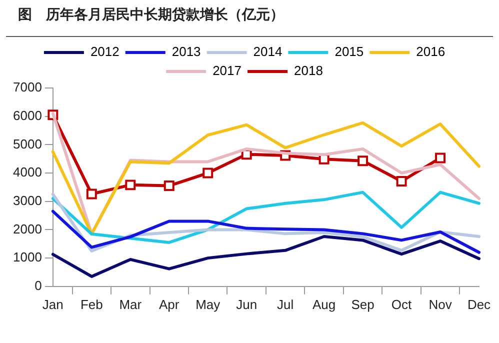 The height and width of the screenshot is (343, 499). I want to click on y-tick-label: 1000, so click(27, 257).